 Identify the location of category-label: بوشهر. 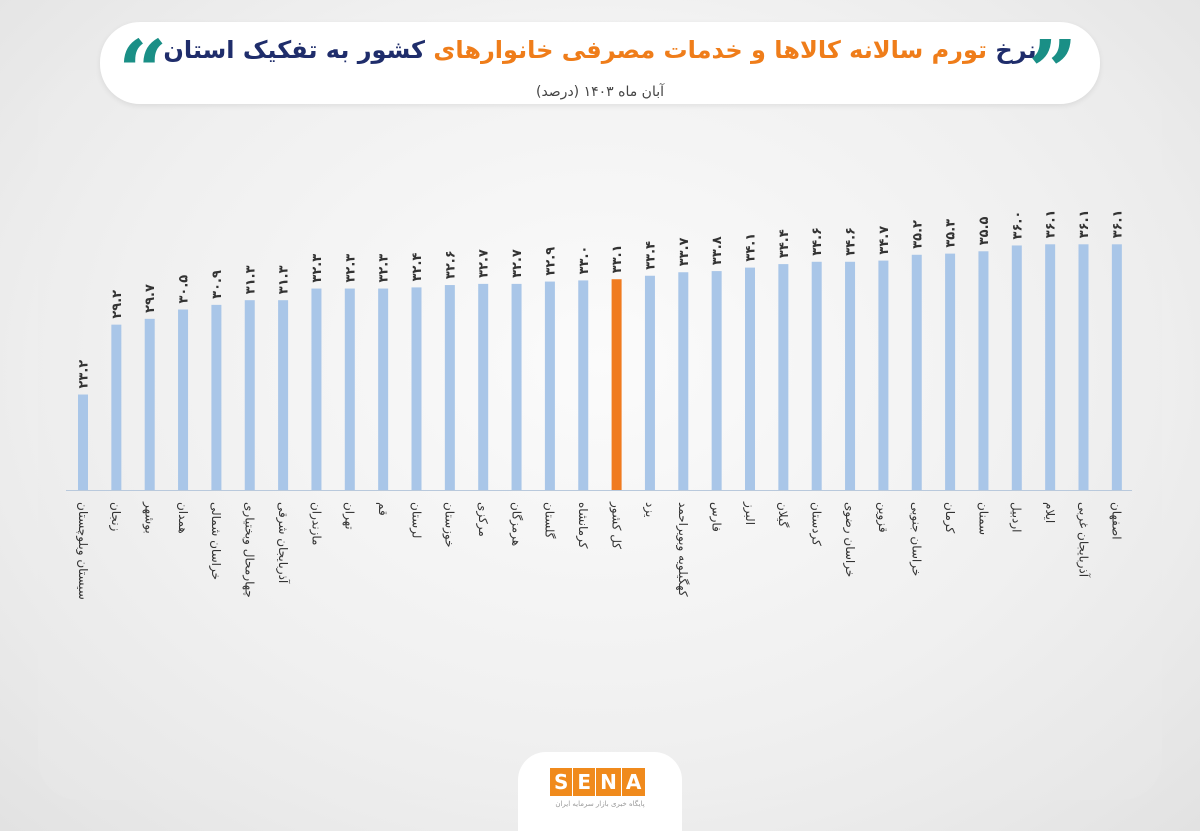
(148, 517).